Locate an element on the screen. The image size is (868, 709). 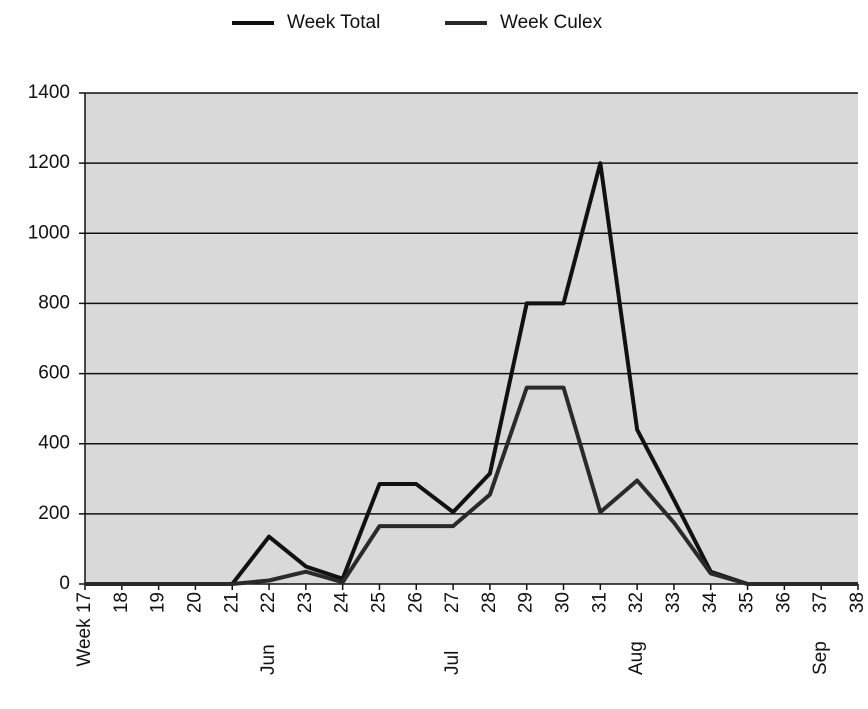
x-tick-label: 20 is located at coordinates (194, 602).